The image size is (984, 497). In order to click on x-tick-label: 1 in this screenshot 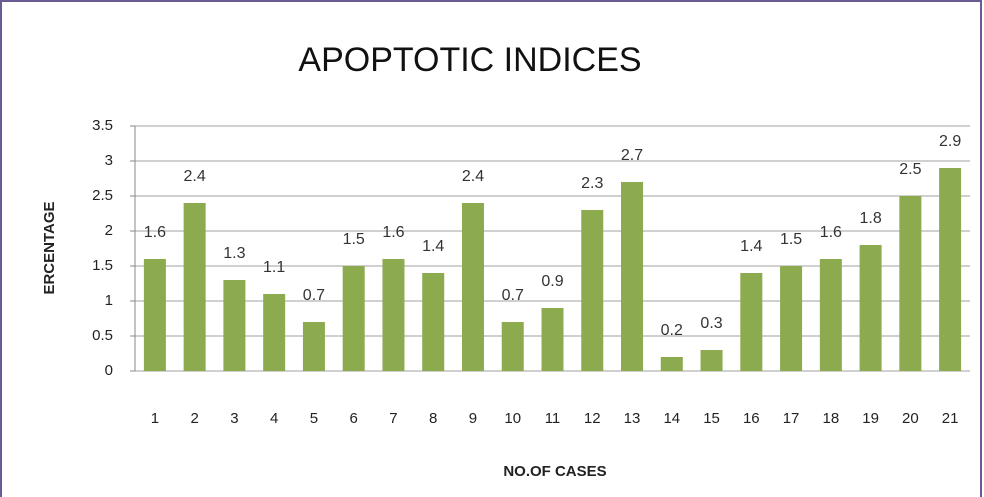, I will do `click(155, 418)`.